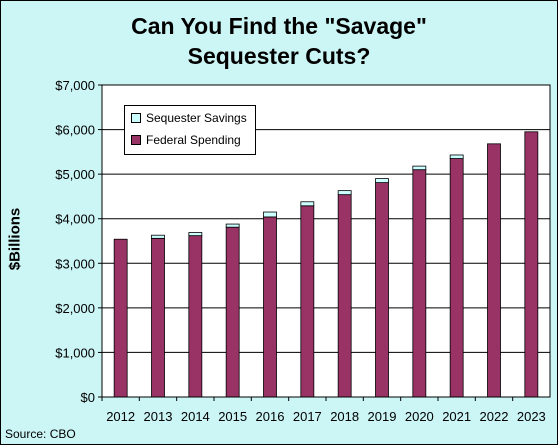 The width and height of the screenshot is (558, 445). What do you see at coordinates (40, 434) in the screenshot?
I see `source-note: Source: CBO` at bounding box center [40, 434].